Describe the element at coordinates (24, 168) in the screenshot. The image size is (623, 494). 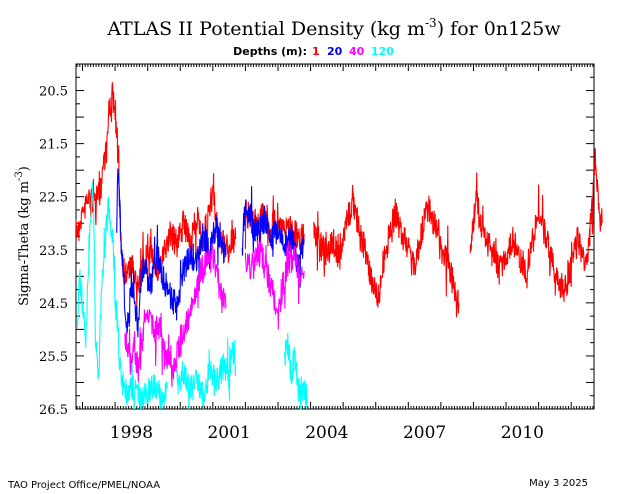
I see `y-axis-label-tail: )` at that location.